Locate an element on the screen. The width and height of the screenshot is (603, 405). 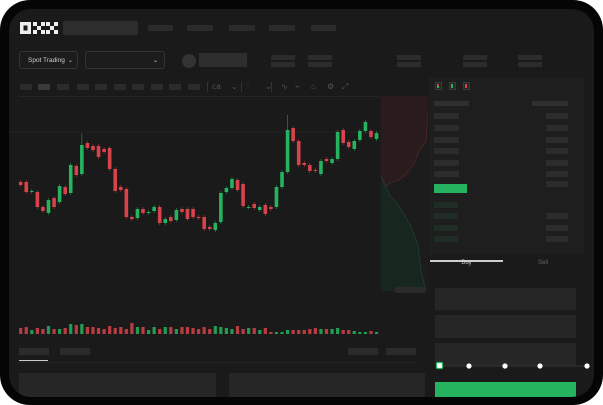
indicator-icon: ⅽa is located at coordinates (216, 86).